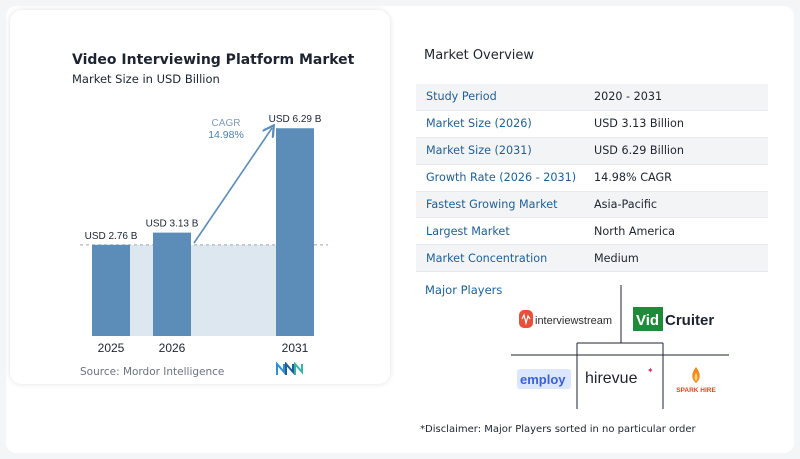 The height and width of the screenshot is (459, 800). I want to click on vidcruiter-logo: Vid Cruiter, so click(673, 319).